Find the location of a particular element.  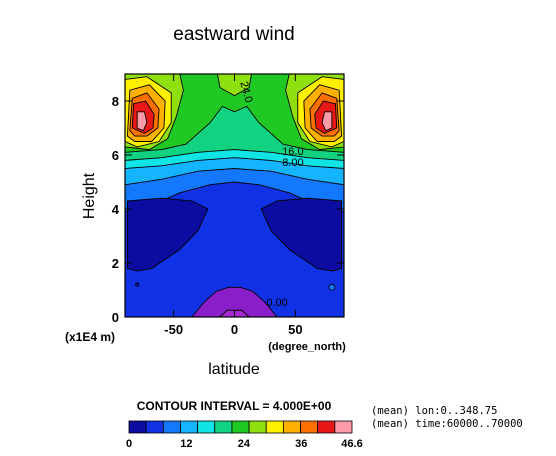

contour-label: 8.00 is located at coordinates (292, 163).